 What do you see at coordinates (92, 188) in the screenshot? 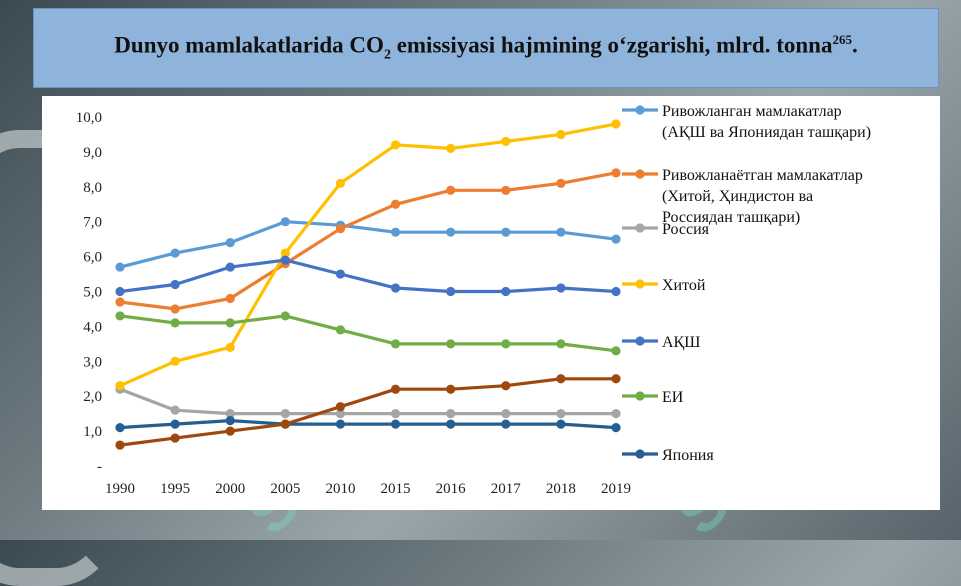
I see `y-tick-label: 8,0` at bounding box center [92, 188].